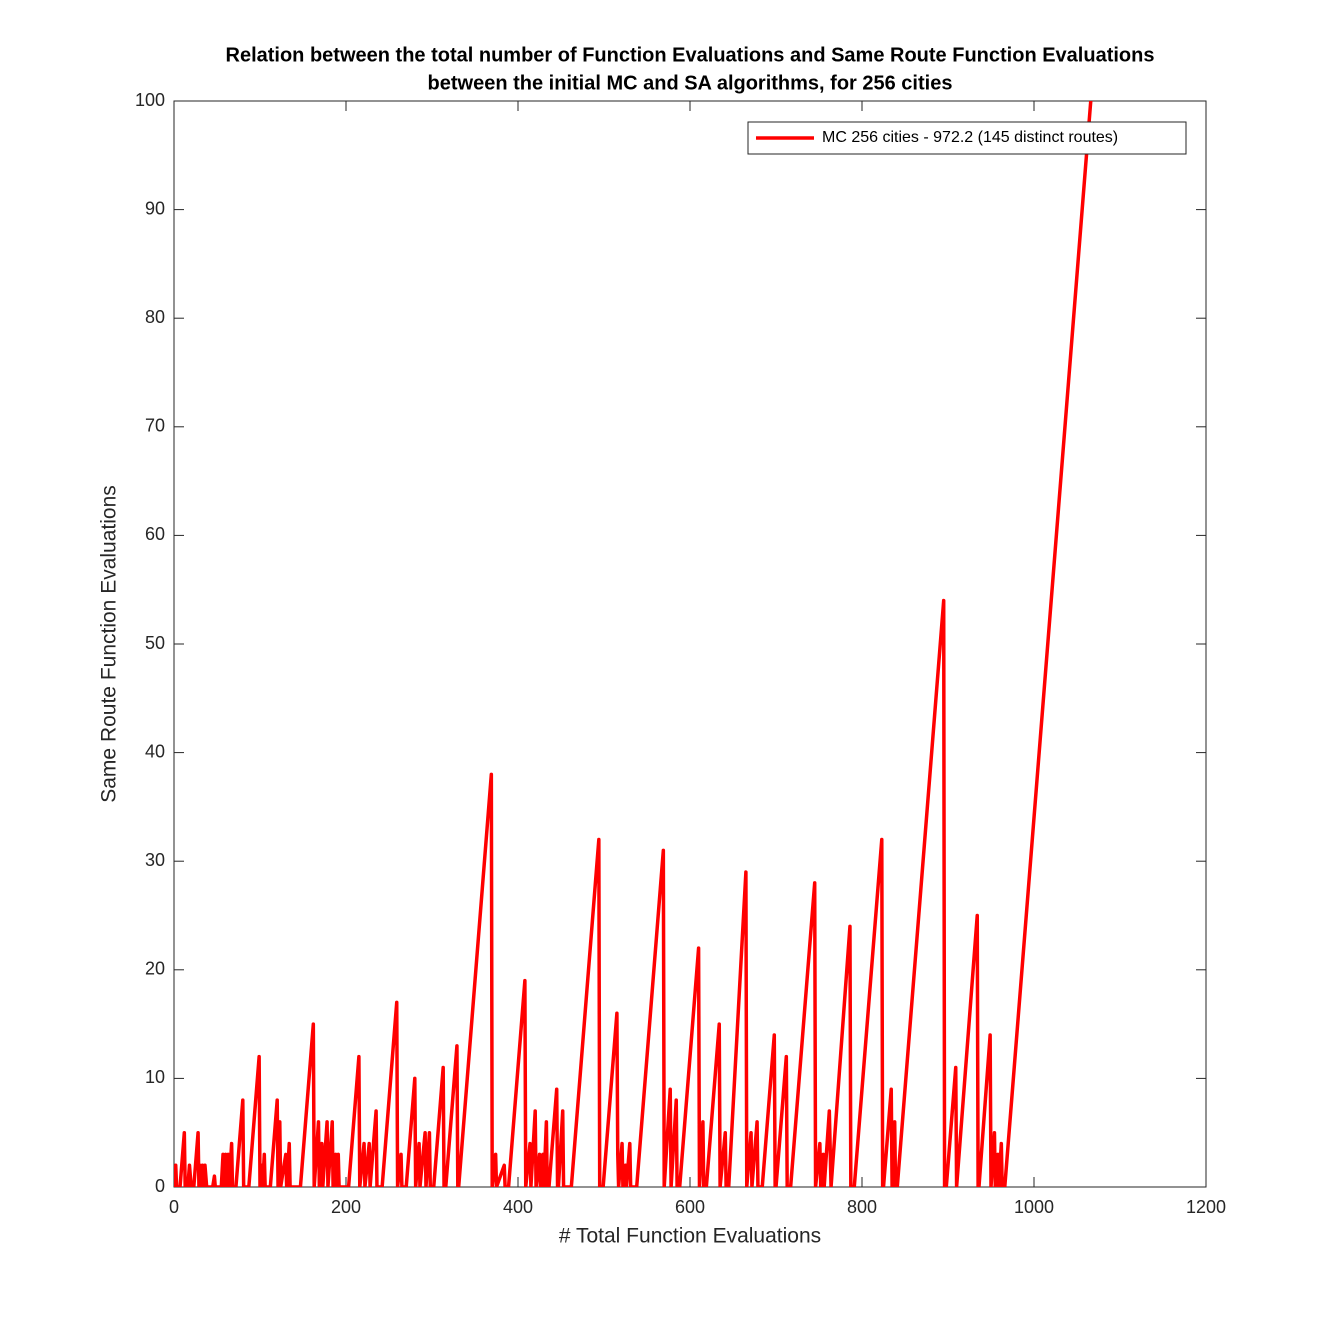 The width and height of the screenshot is (1333, 1333). Describe the element at coordinates (174, 1207) in the screenshot. I see `x-tick-label: 0` at that location.